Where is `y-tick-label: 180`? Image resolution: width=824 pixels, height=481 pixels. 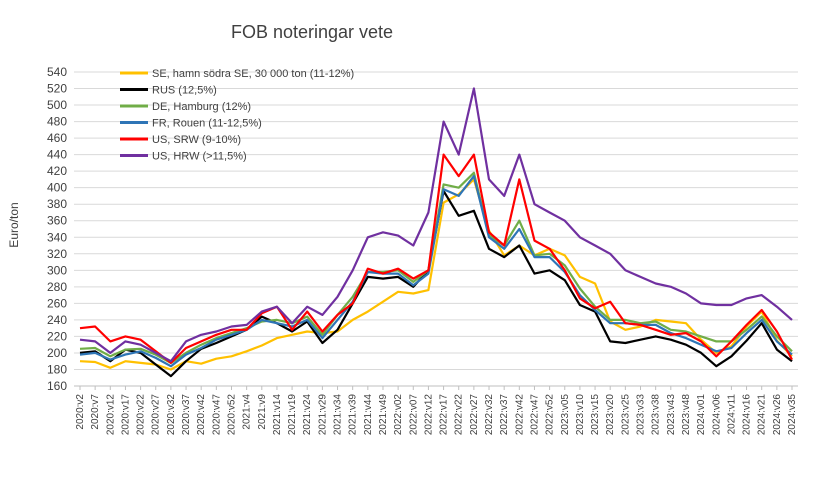
y-tick-label: 180 is located at coordinates (57, 369).